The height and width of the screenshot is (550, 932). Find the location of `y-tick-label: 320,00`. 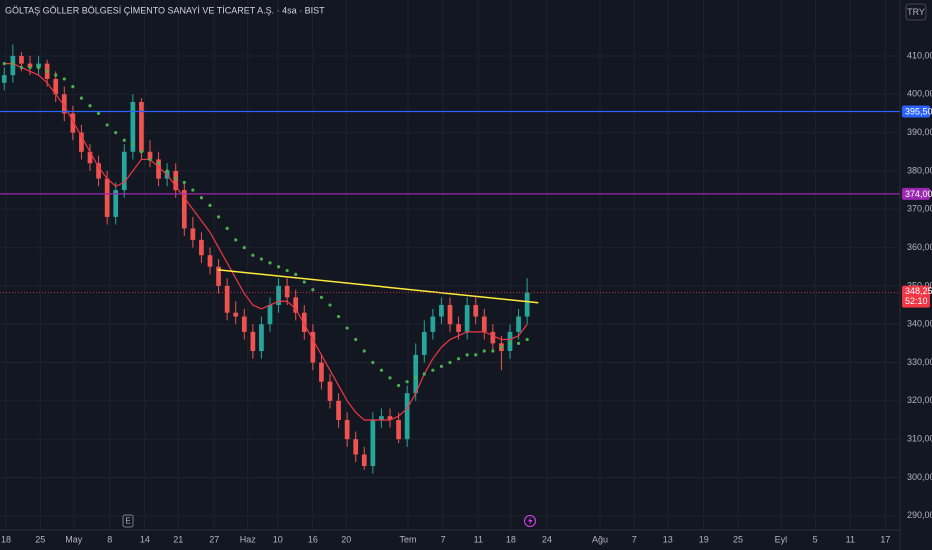

y-tick-label: 320,00 is located at coordinates (919, 400).